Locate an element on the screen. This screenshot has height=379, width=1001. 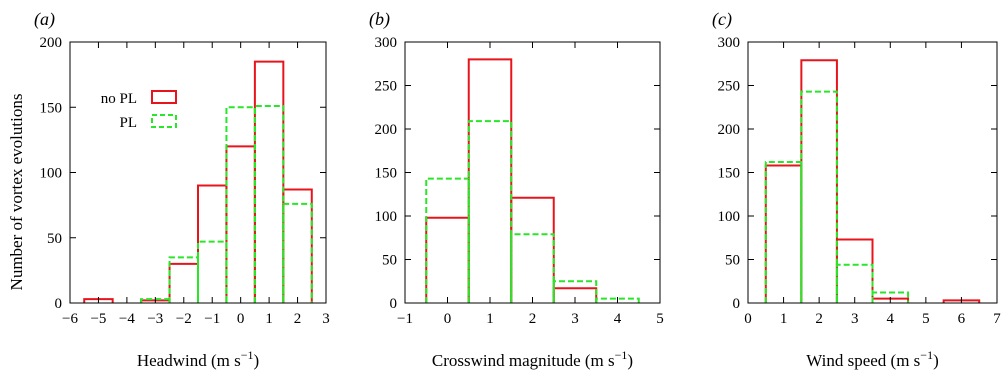
x-tick-label: −3 is located at coordinates (155, 319).